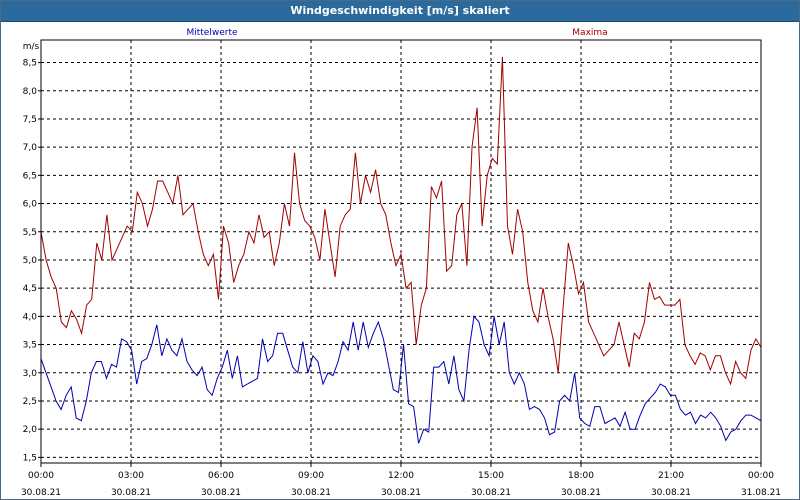 This screenshot has height=500, width=800. What do you see at coordinates (30, 374) in the screenshot?
I see `y-tick-label: 3,0` at bounding box center [30, 374].